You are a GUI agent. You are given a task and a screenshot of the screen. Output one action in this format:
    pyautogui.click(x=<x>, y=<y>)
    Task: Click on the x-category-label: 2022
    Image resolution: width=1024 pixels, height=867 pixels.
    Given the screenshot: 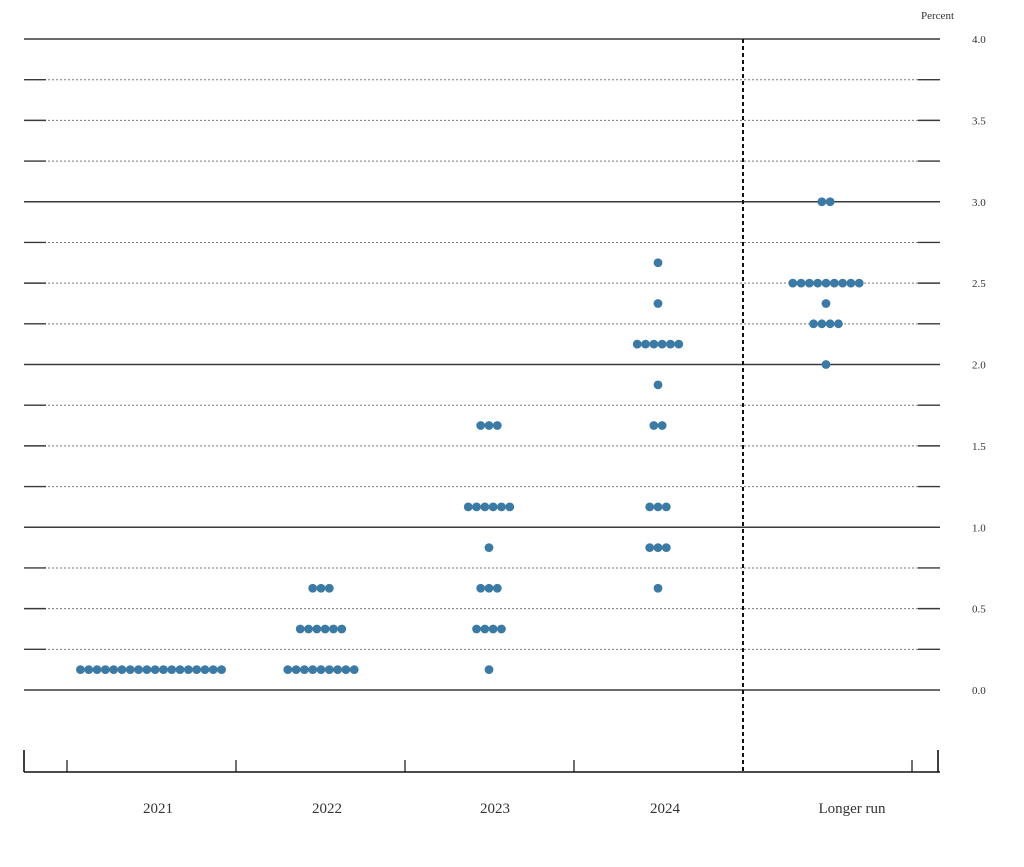 What is the action you would take?
    pyautogui.click(x=327, y=809)
    